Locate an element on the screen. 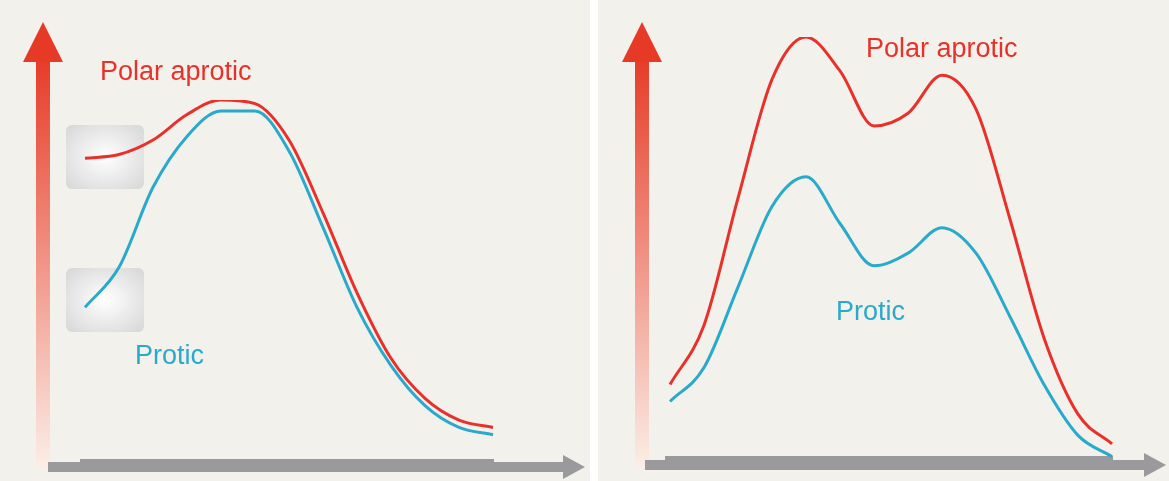 Image resolution: width=1169 pixels, height=481 pixels. text: Protic is located at coordinates (170, 355).